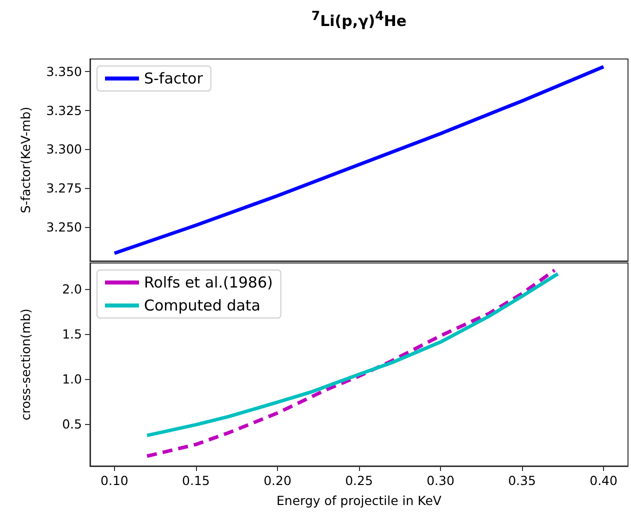 The width and height of the screenshot is (631, 520). I want to click on y-tick-label: 3.275, so click(64, 188).